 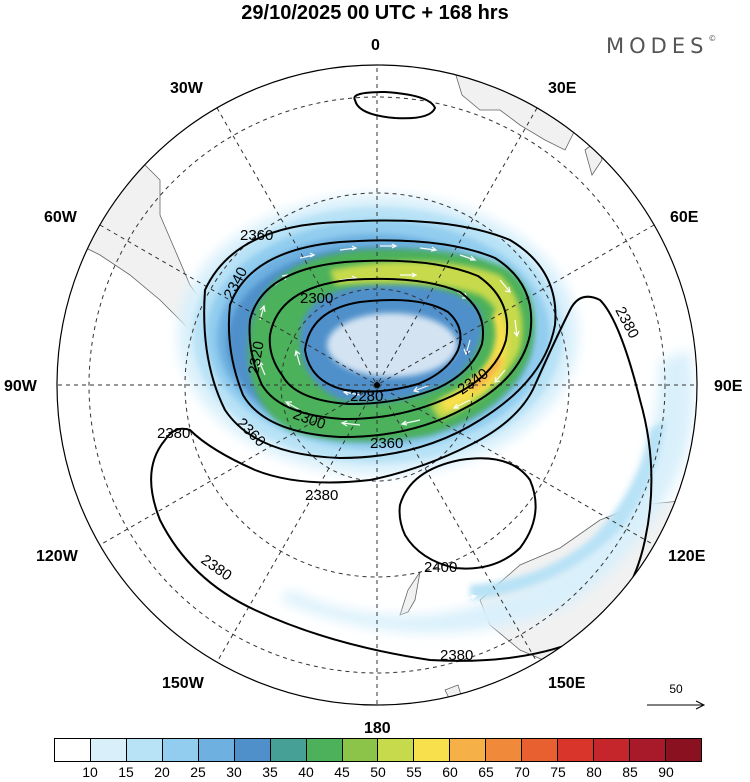 What do you see at coordinates (395, 105) in the screenshot?
I see `contour-2360-north` at bounding box center [395, 105].